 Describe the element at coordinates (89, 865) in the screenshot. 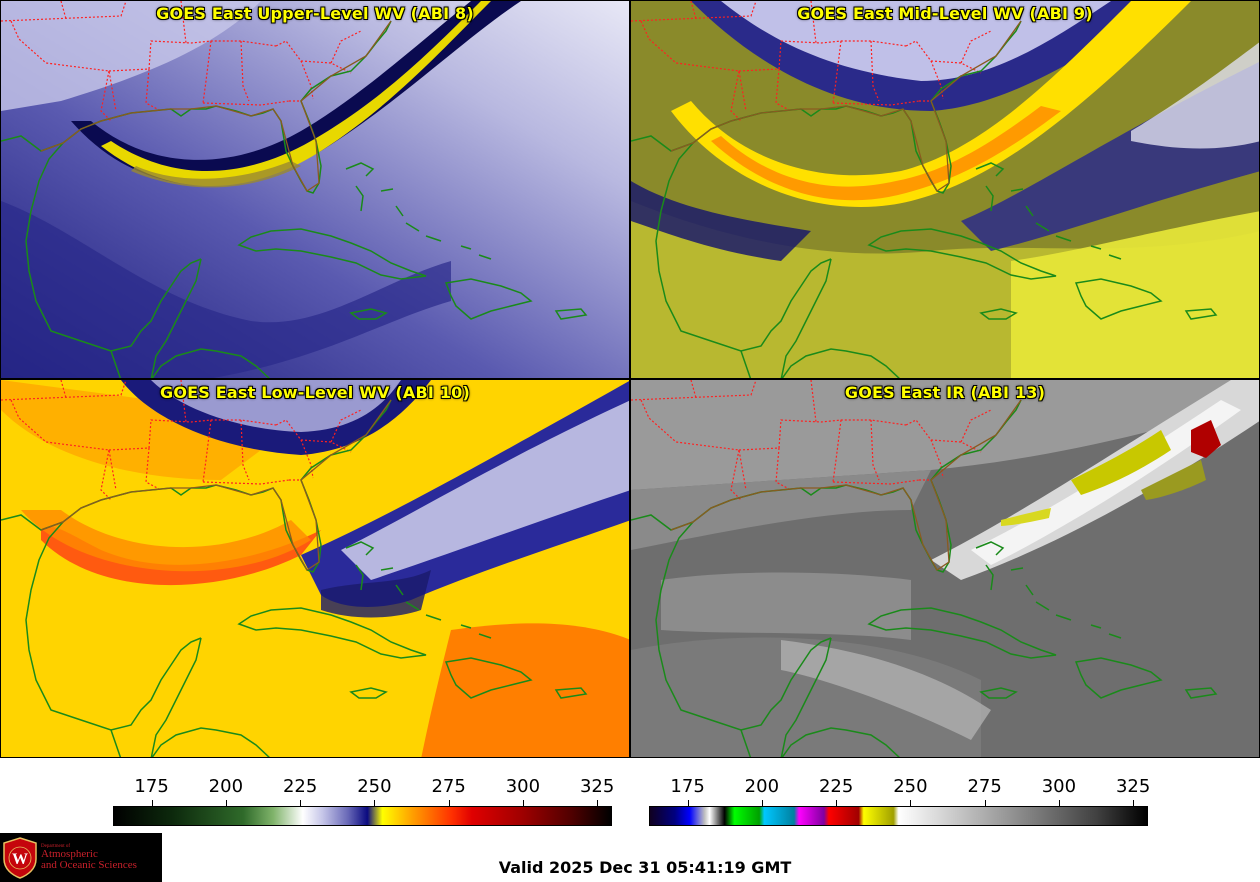

I see `logo-line2: and Oceanic Sciences` at that location.